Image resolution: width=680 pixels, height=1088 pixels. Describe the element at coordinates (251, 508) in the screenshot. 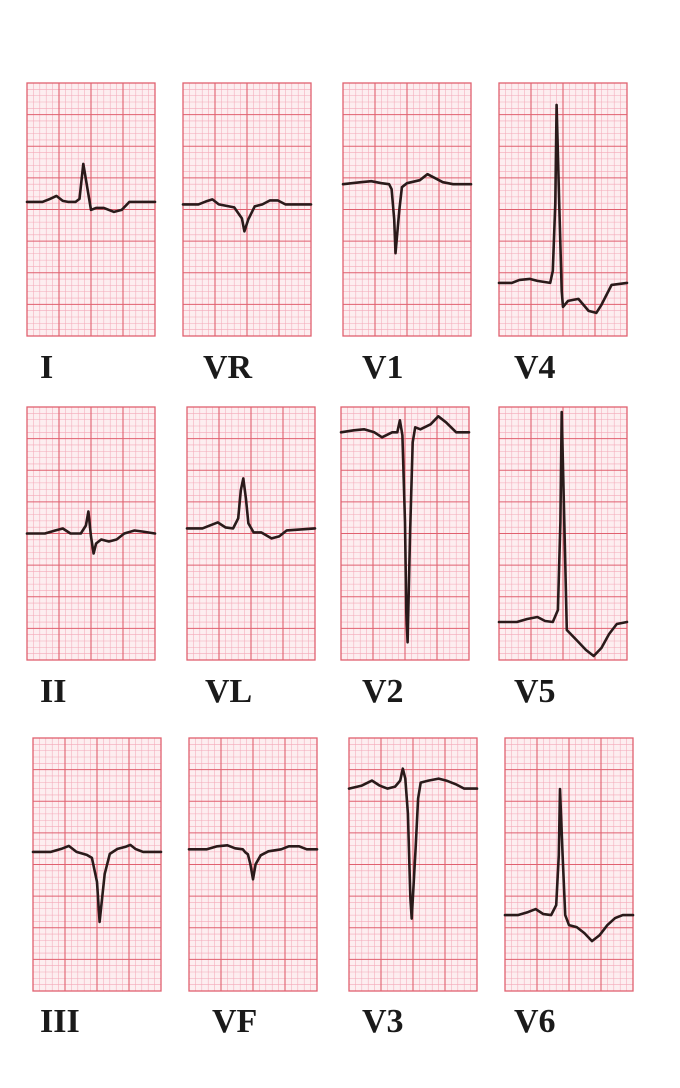

I see `ecg-trace-vl` at that location.